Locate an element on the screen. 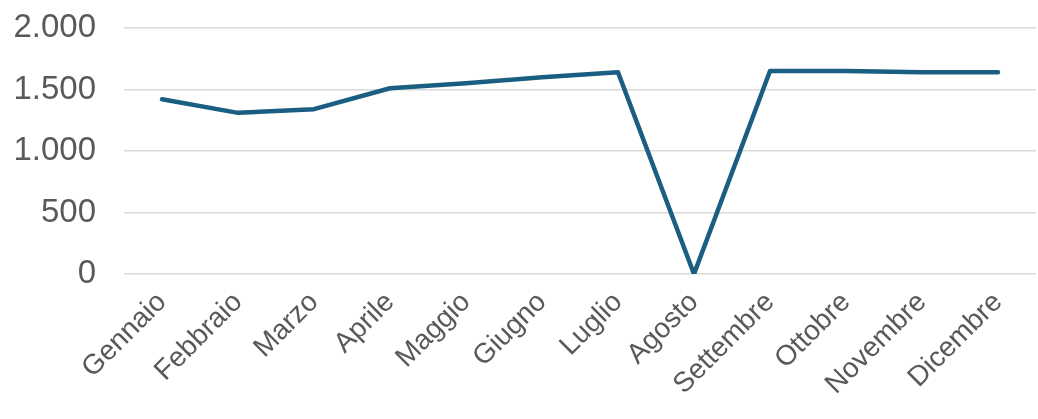 The image size is (1038, 419). y-tick-label: 1.500 is located at coordinates (54, 87).